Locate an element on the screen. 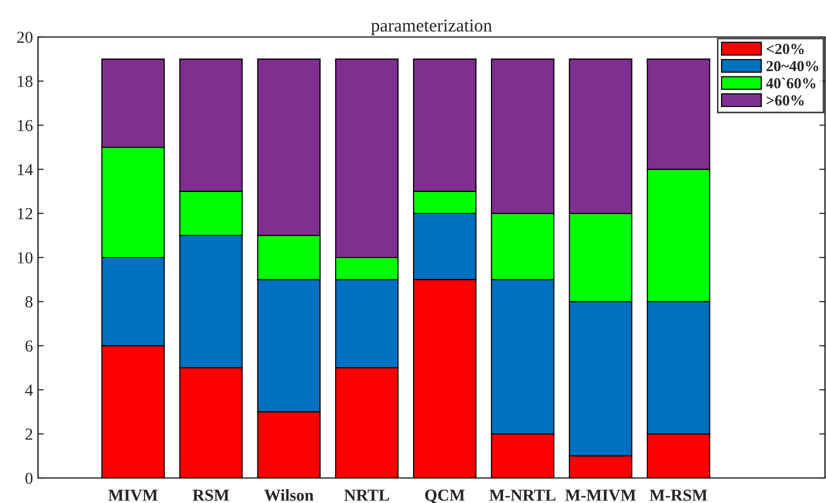 The height and width of the screenshot is (503, 826). x-tick-label: RSM is located at coordinates (211, 495).